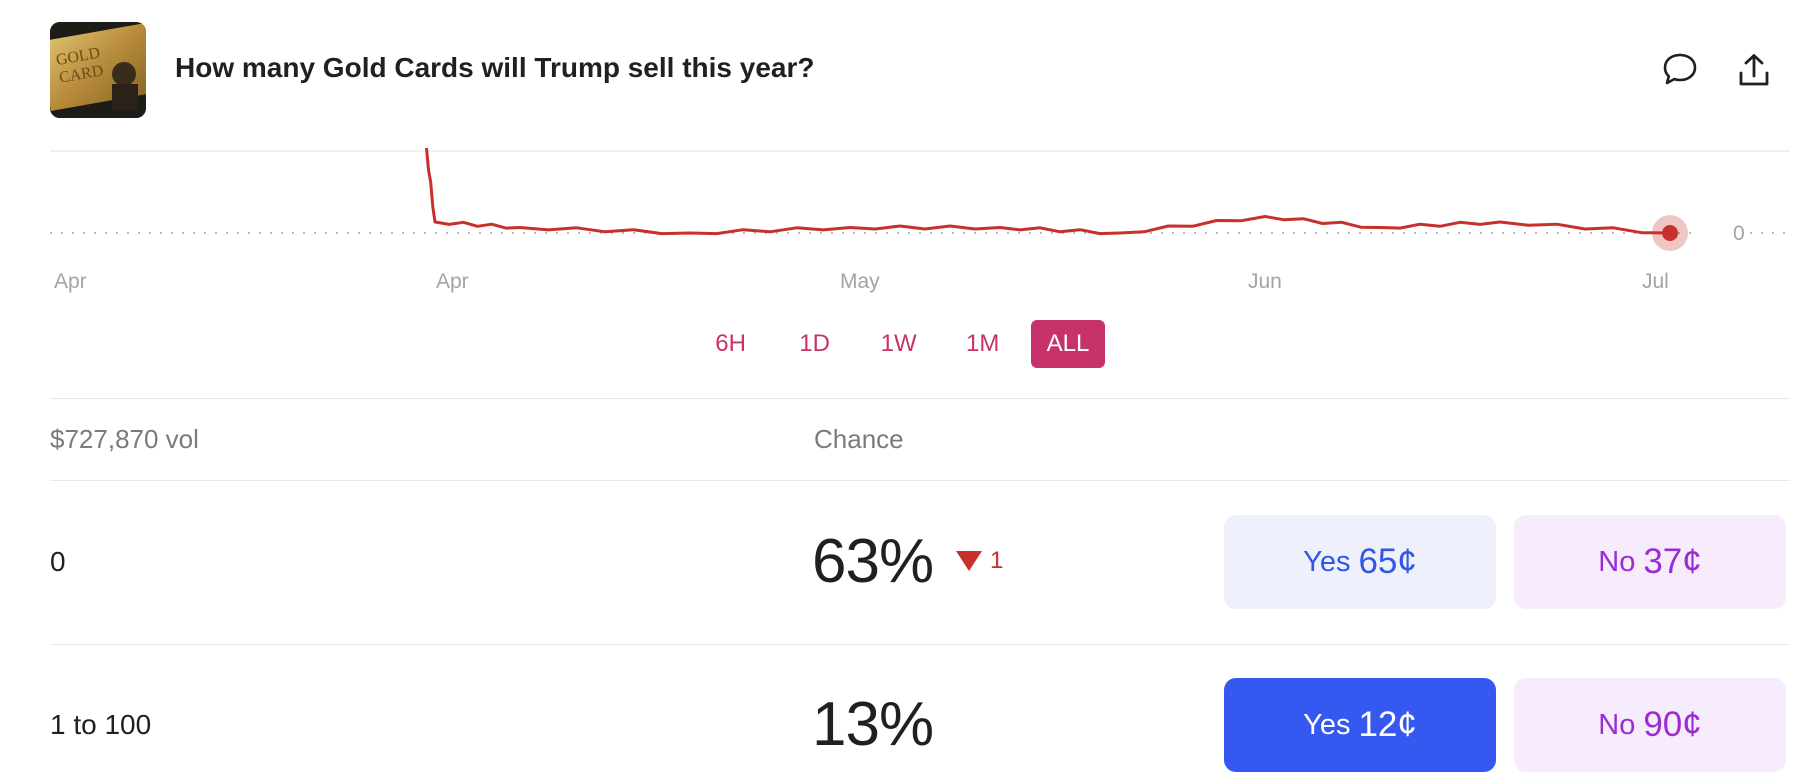  Describe the element at coordinates (982, 343) in the screenshot. I see `range-tab-1m: 1M` at that location.